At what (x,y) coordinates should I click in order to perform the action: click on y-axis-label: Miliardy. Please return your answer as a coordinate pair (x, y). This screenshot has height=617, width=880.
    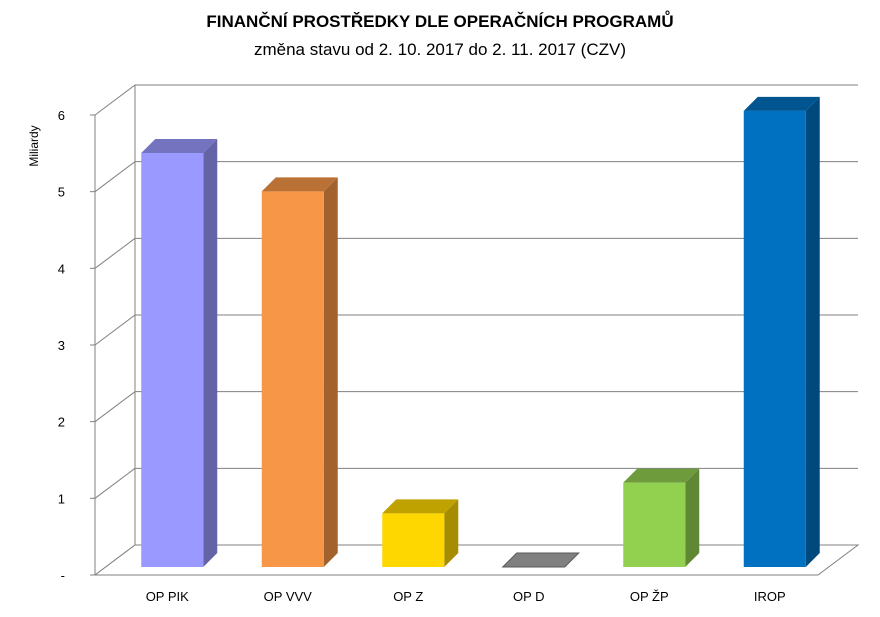
    Looking at the image, I should click on (34, 145).